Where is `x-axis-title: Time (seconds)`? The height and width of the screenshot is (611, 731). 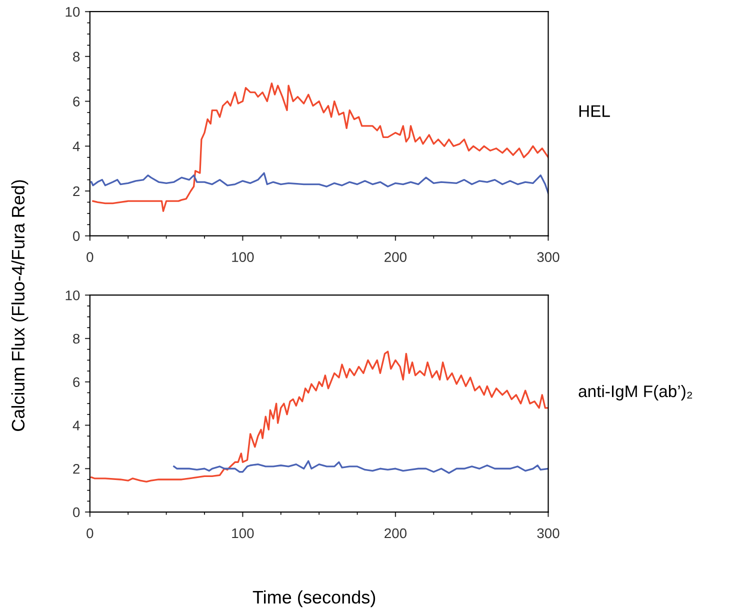
x-axis-title: Time (seconds) is located at coordinates (314, 599).